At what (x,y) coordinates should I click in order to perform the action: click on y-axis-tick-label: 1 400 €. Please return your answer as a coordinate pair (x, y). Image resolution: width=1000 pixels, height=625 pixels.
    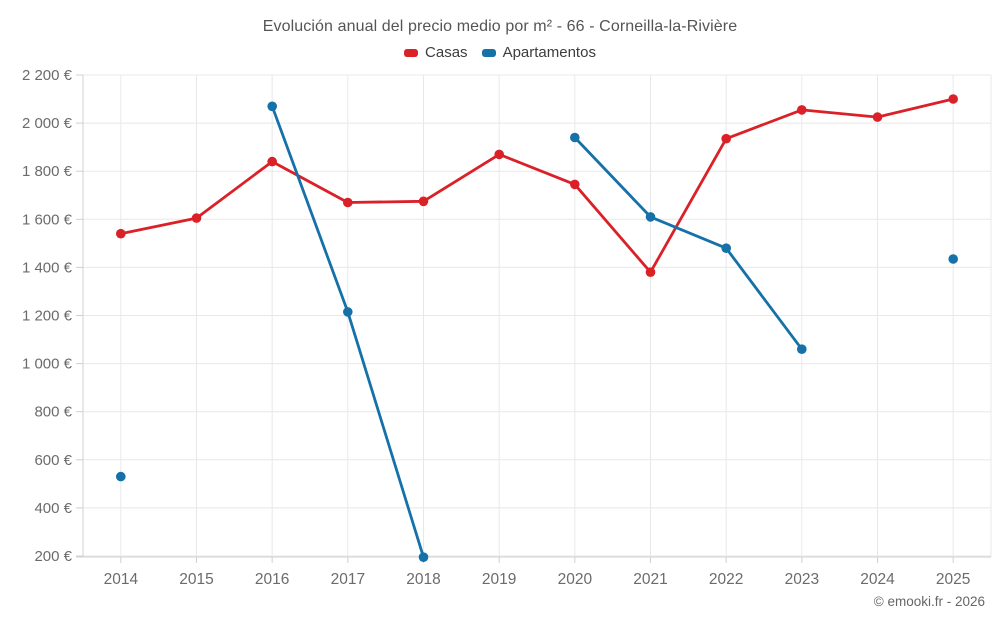
    Looking at the image, I should click on (47, 267).